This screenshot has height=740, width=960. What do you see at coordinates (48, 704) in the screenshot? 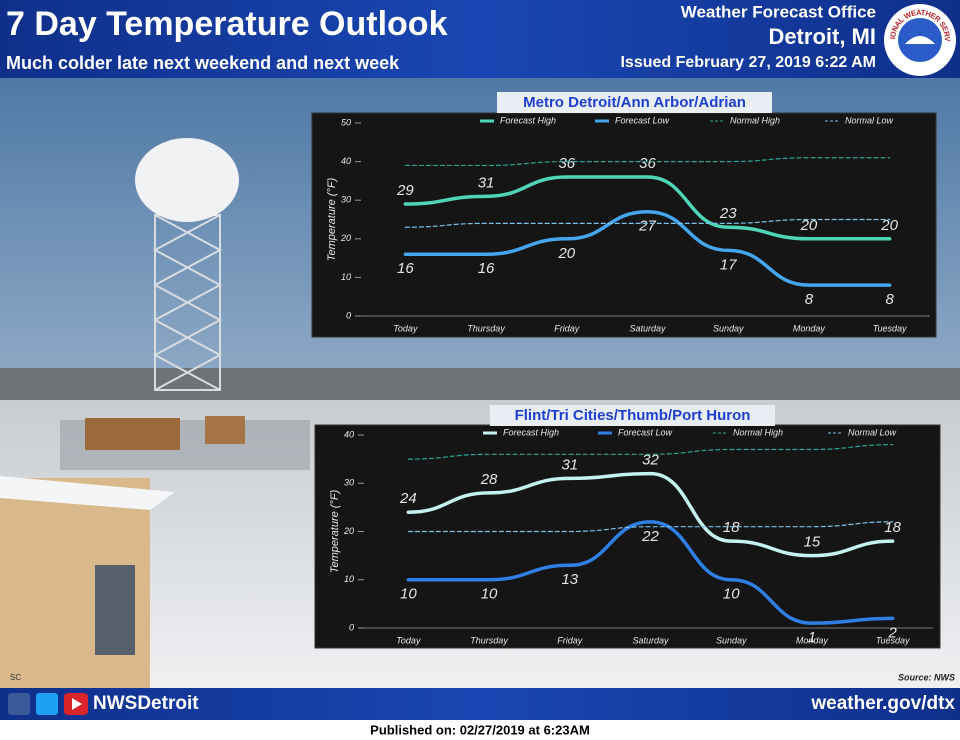
I see `social-icons` at bounding box center [48, 704].